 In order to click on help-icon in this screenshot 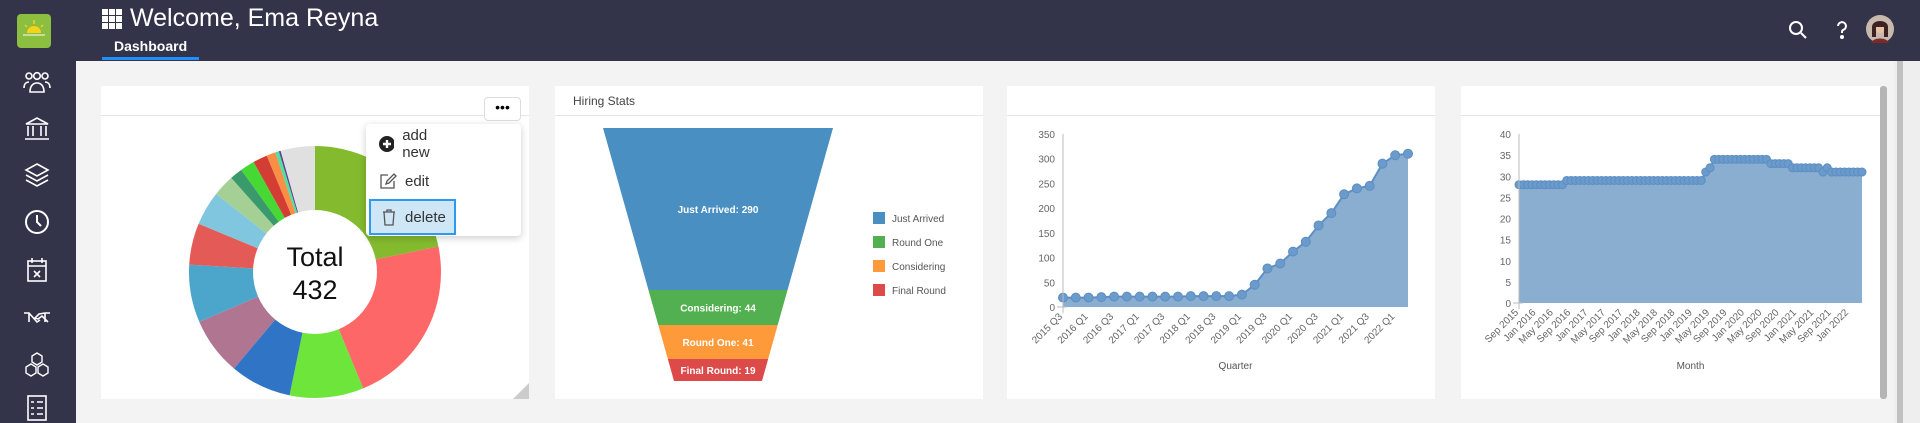, I will do `click(1842, 30)`.